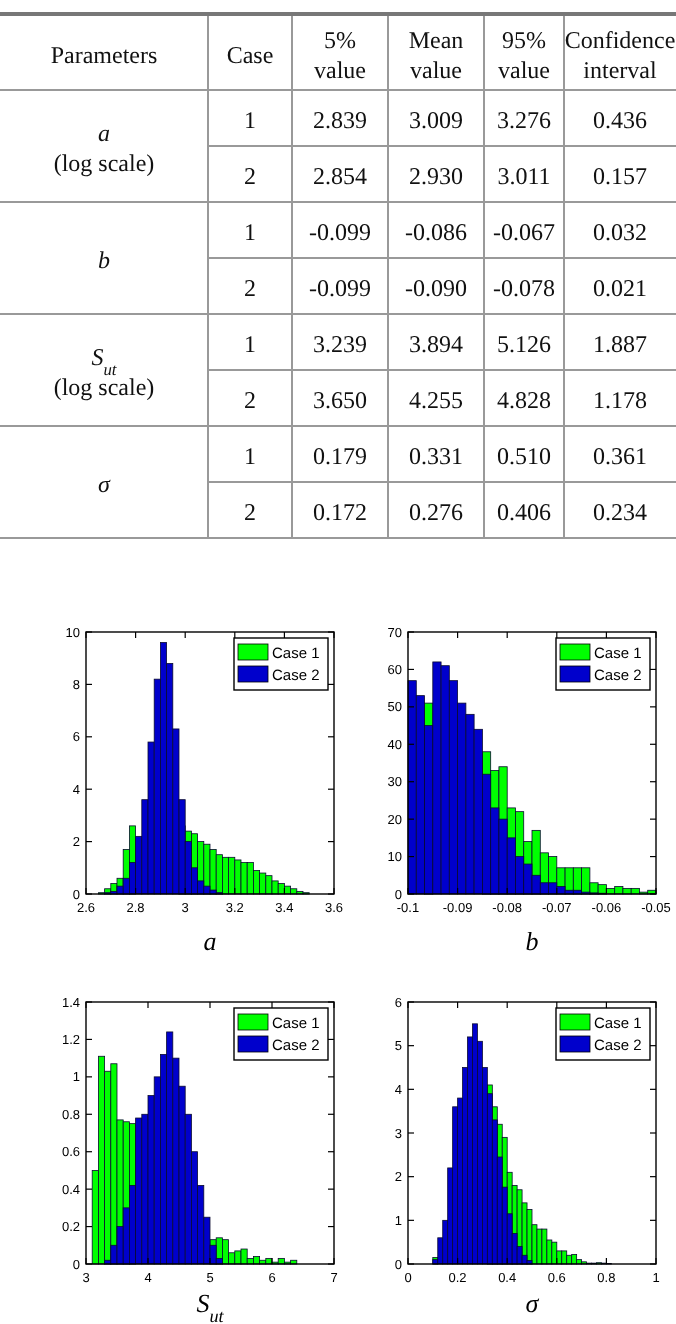  I want to click on text: a (log scale), so click(104, 148).